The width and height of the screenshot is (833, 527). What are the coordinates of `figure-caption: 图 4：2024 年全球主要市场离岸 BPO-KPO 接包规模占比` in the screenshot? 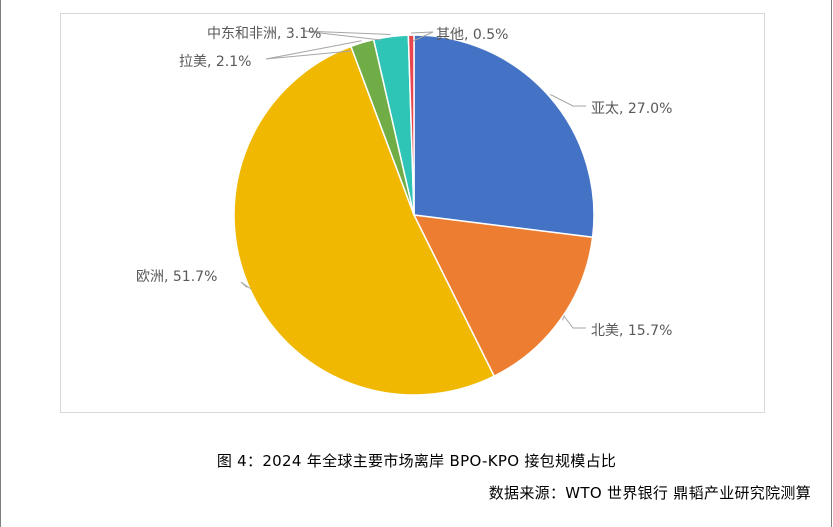 It's located at (416, 461).